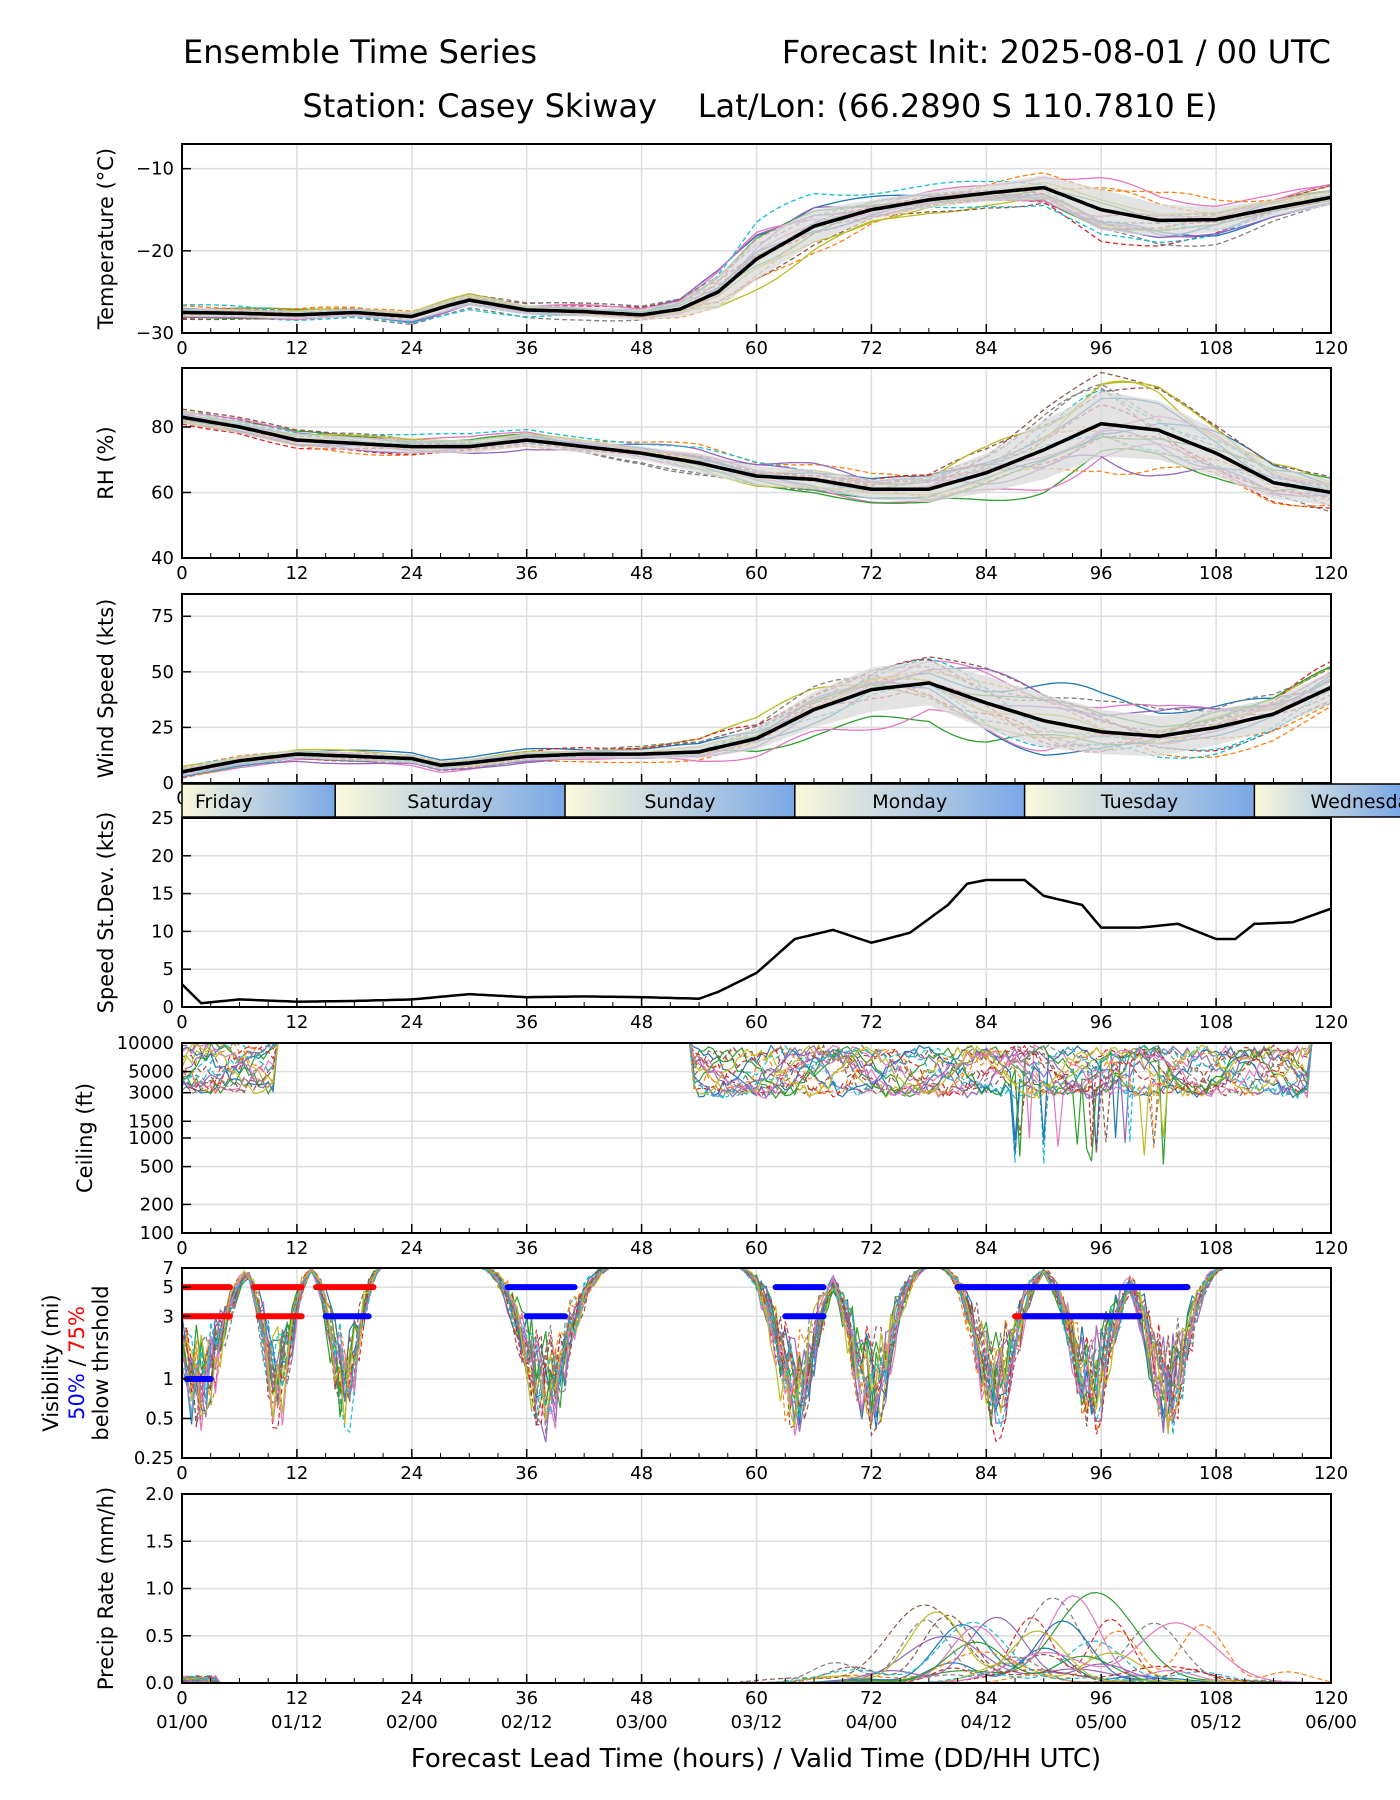  I want to click on day-label: Saturday, so click(450, 802).